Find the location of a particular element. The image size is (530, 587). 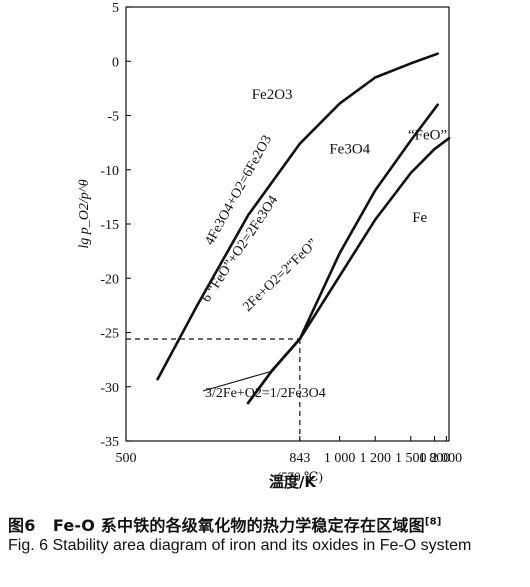

region-label: Fe is located at coordinates (419, 218).